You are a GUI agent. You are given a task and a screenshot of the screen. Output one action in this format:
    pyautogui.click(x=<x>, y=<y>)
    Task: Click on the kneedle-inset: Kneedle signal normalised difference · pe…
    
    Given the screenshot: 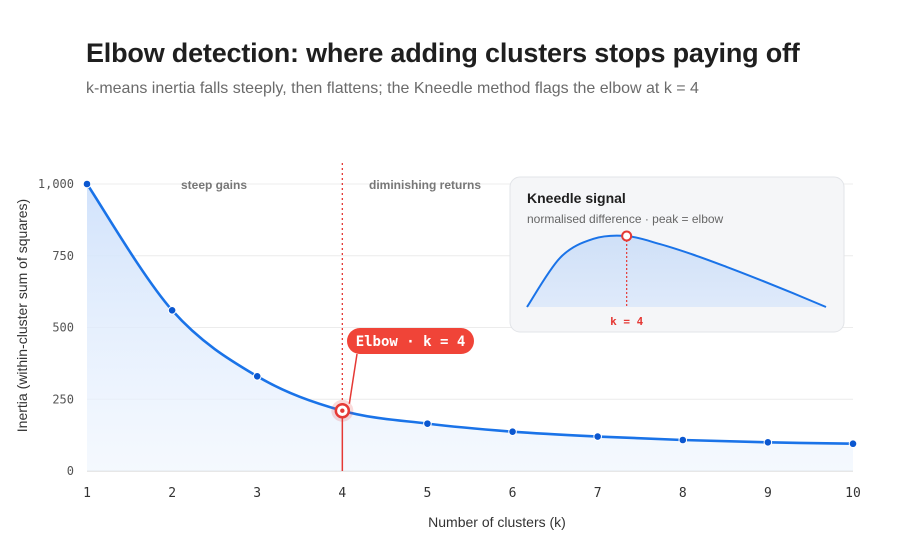 What is the action you would take?
    pyautogui.click(x=677, y=254)
    